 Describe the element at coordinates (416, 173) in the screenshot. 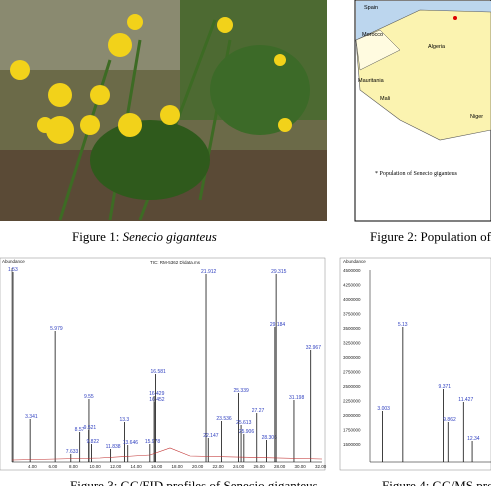

I see `map-legend: * Population of Senecio giganteus` at that location.